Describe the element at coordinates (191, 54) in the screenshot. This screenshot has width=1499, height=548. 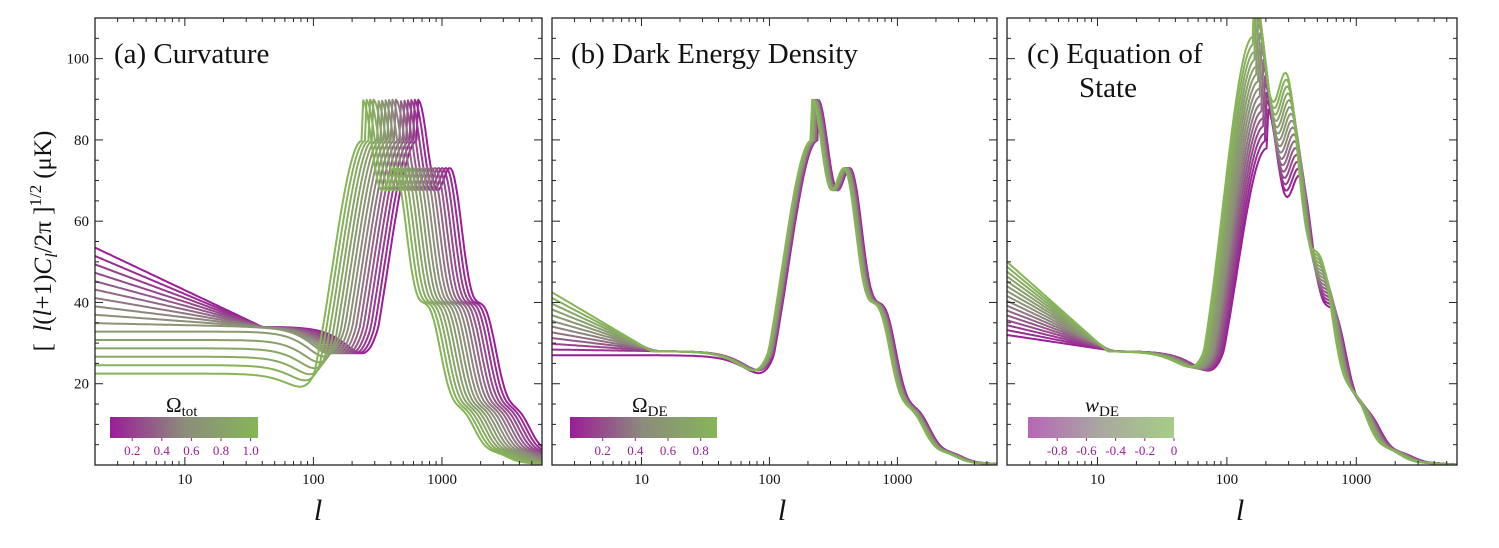
I see `panel-title-curvature: (a) Curvature` at that location.